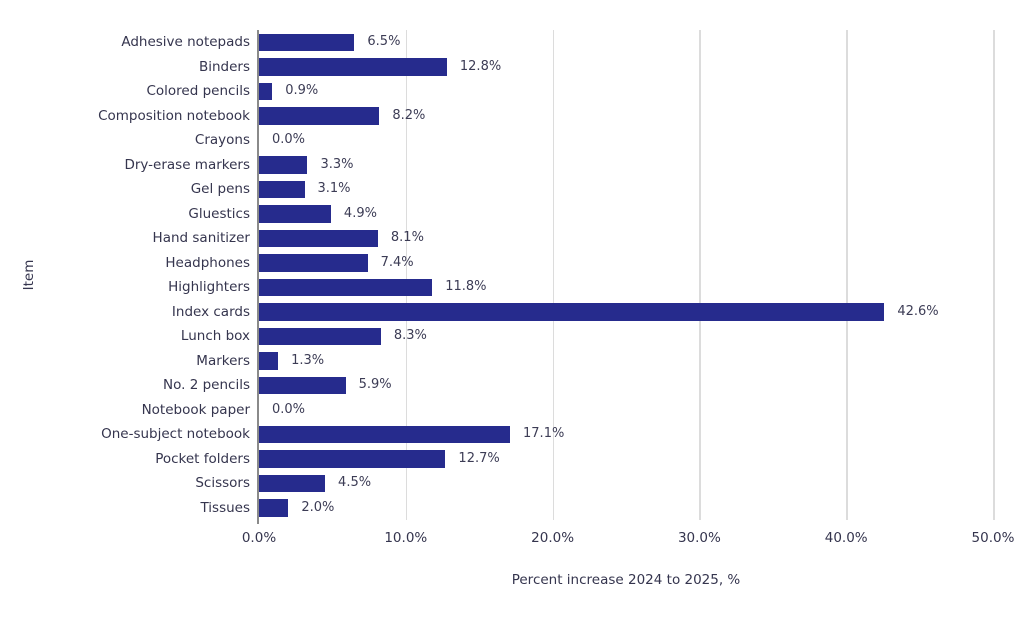 This screenshot has height=623, width=1024. What do you see at coordinates (210, 311) in the screenshot?
I see `category-label: Index cards` at bounding box center [210, 311].